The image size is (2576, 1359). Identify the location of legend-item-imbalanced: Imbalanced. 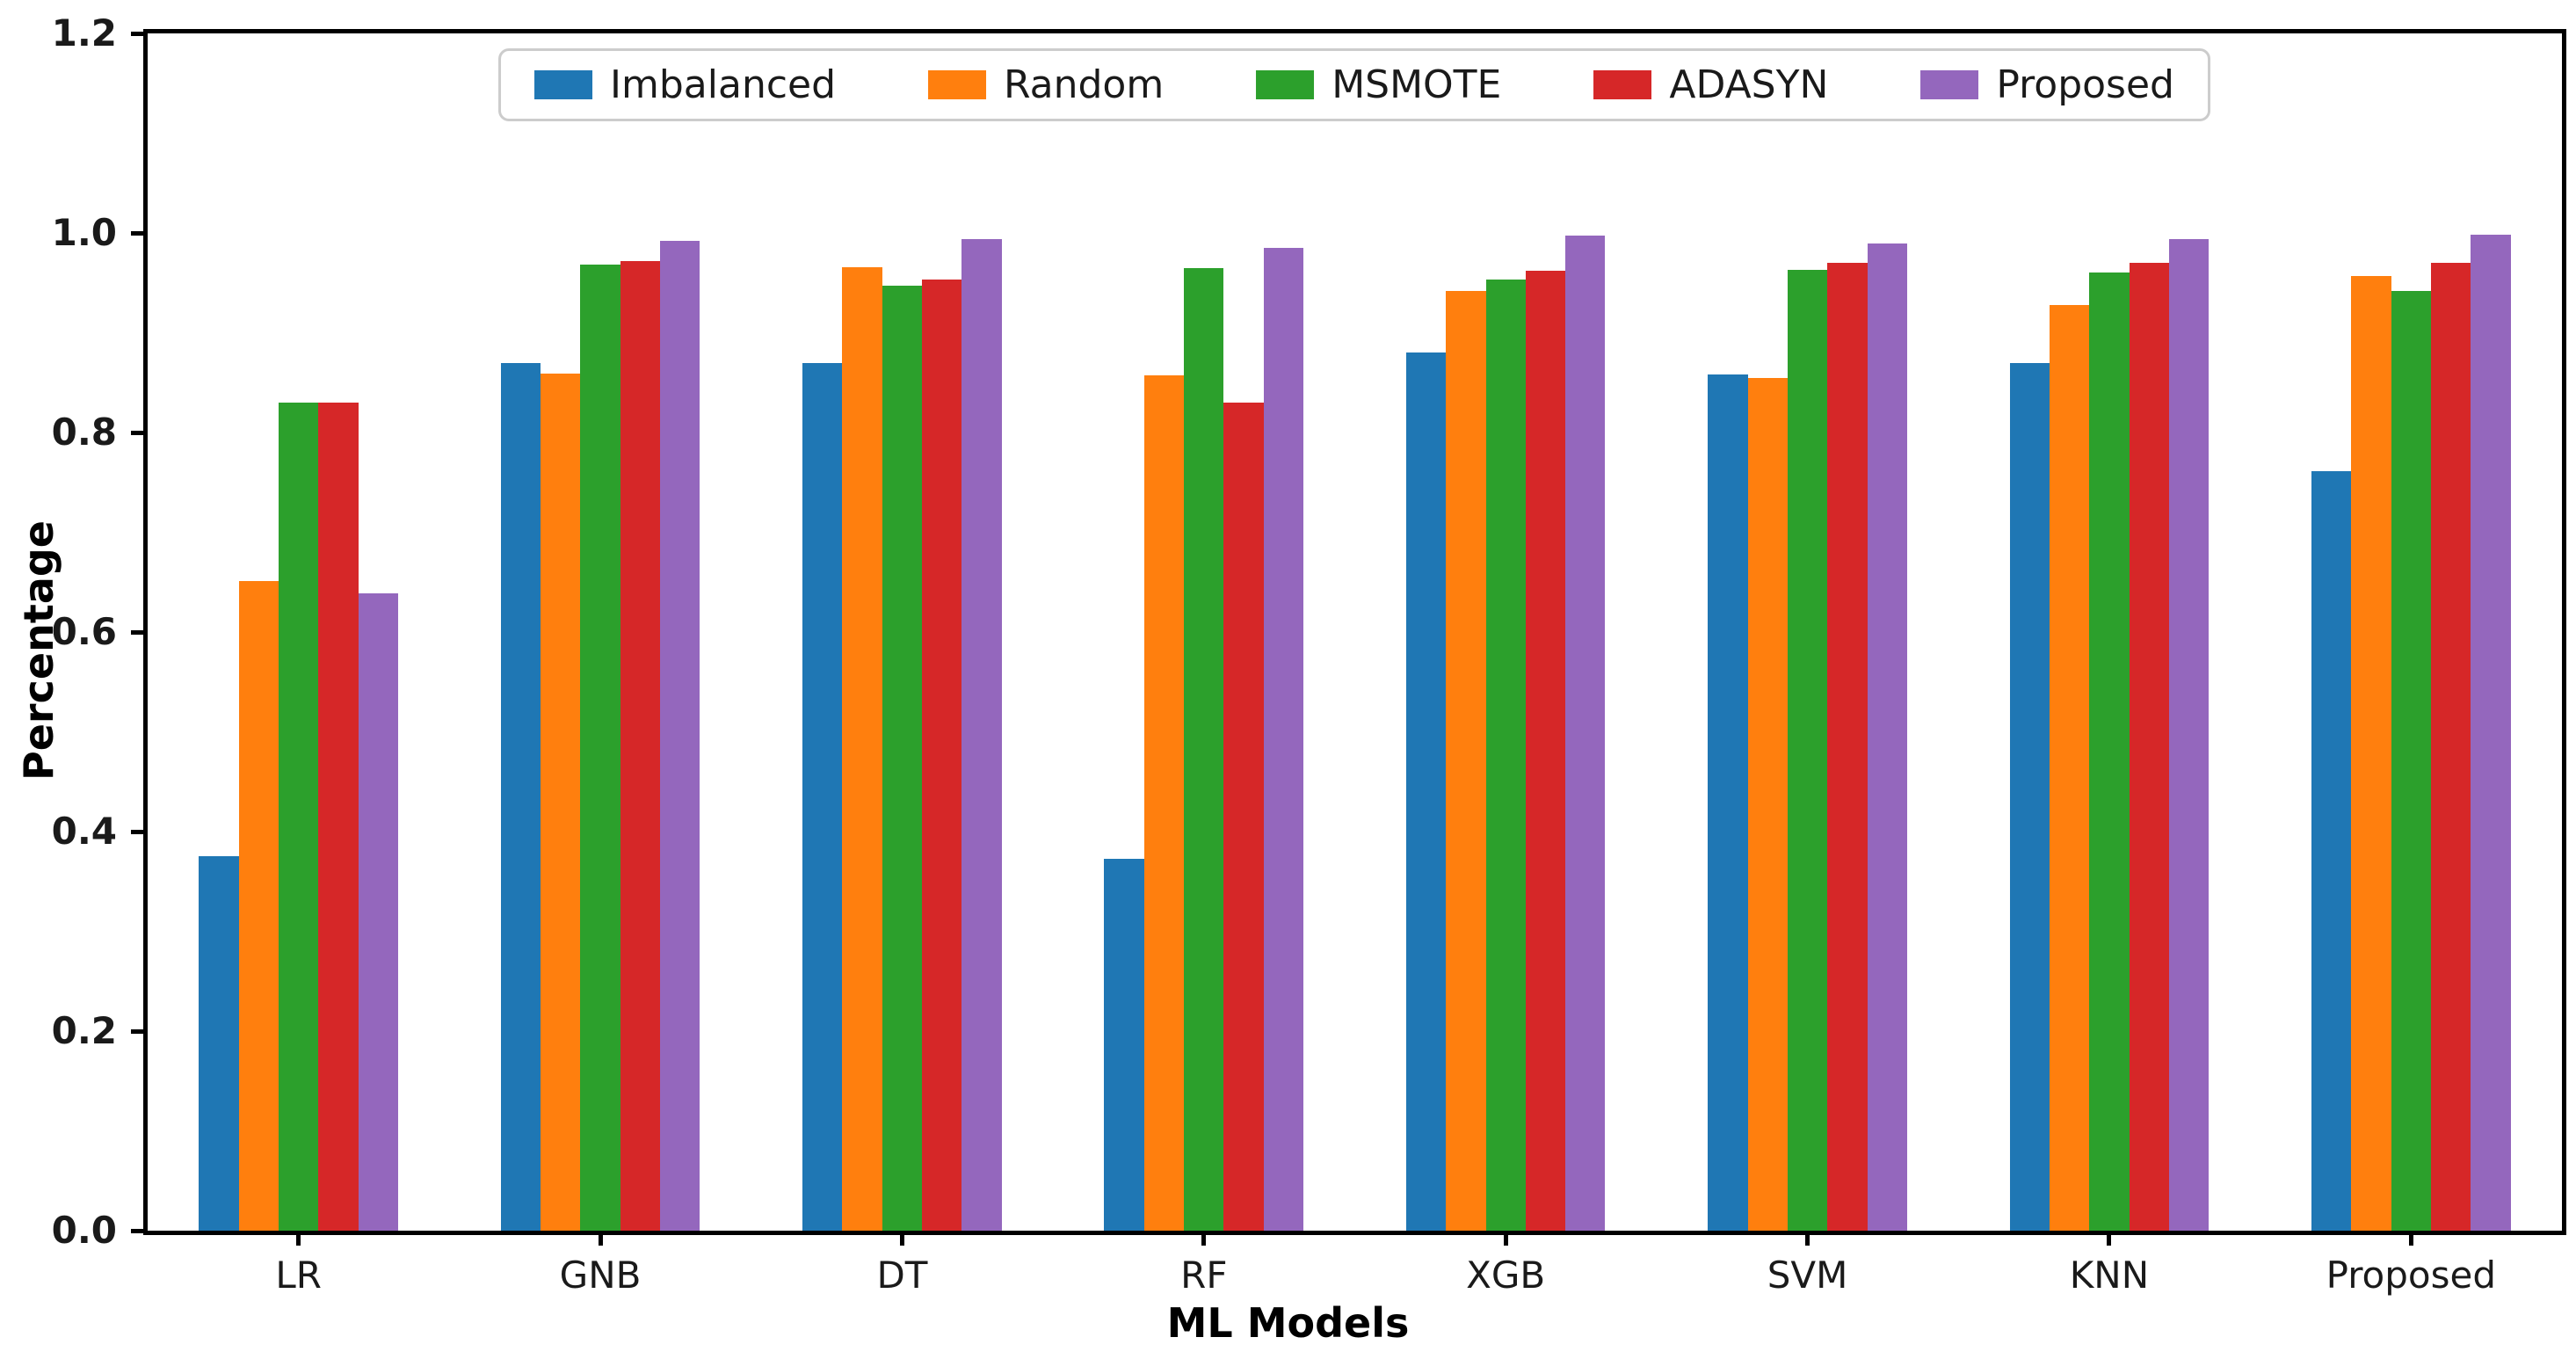
(685, 84).